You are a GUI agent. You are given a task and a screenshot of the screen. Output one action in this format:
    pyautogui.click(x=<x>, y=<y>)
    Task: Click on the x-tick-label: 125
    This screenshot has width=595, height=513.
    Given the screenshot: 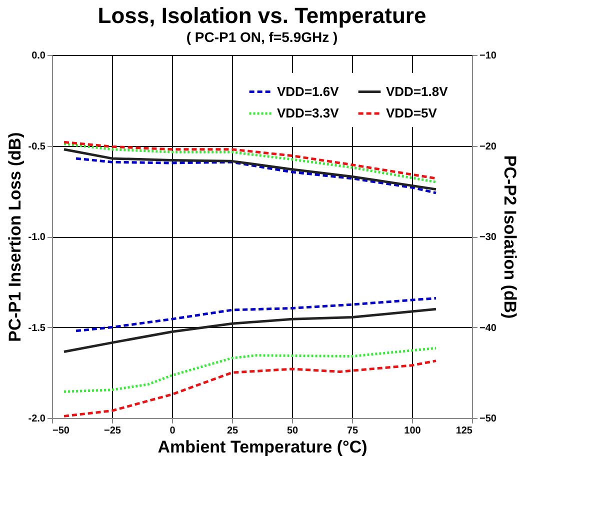 What is the action you would take?
    pyautogui.click(x=464, y=431)
    